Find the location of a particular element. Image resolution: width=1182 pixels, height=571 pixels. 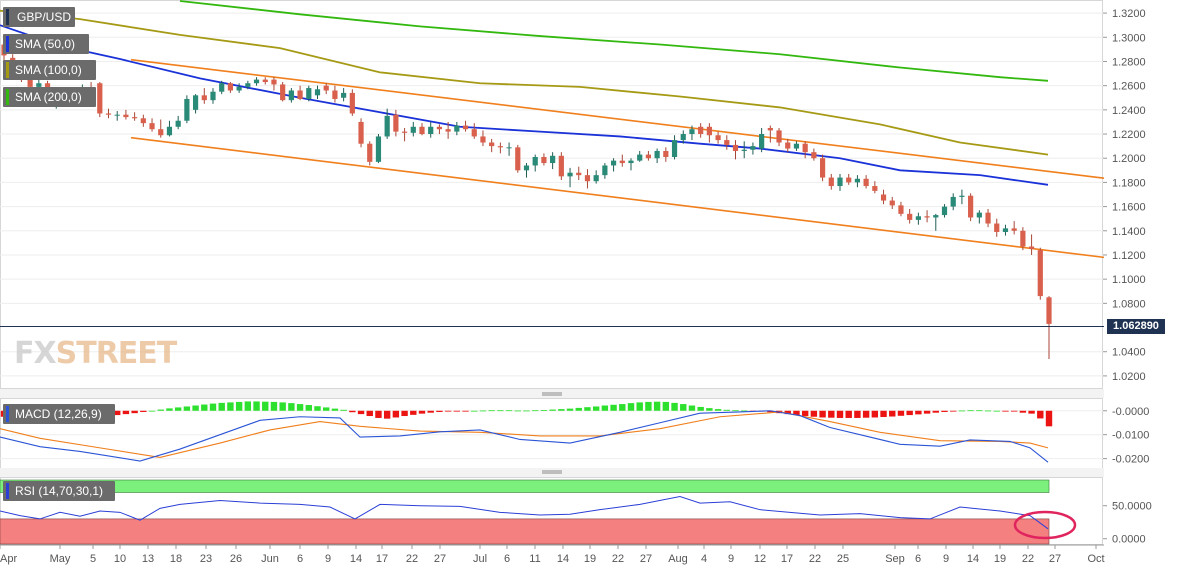

legend-sma200-label: SMA (200,0) is located at coordinates (48, 97).